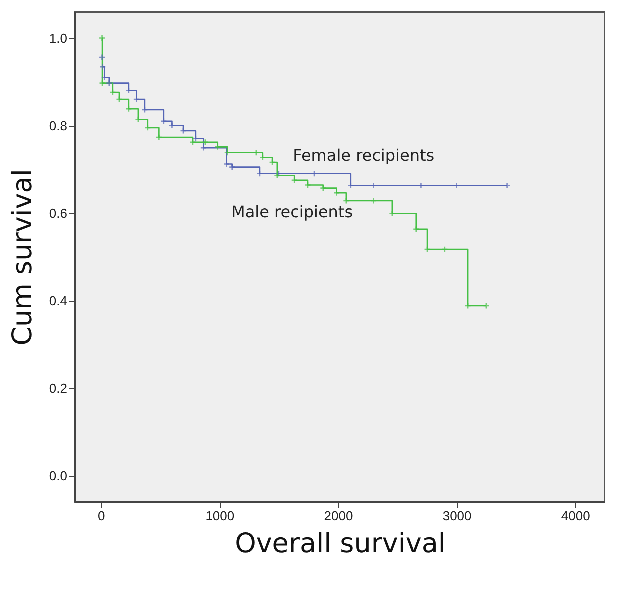  I want to click on y-tick-label: 1.0, so click(58, 38).